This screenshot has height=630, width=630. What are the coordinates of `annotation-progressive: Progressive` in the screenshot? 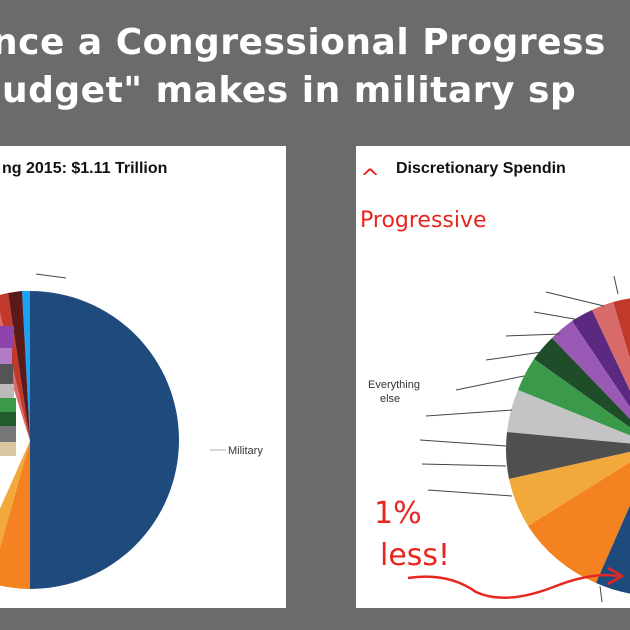 It's located at (423, 220).